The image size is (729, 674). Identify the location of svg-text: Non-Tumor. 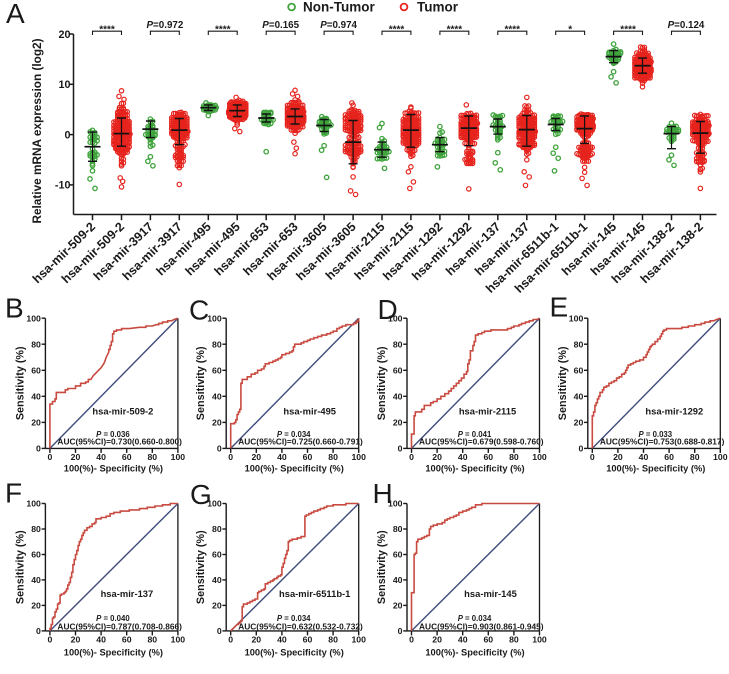
(339, 7).